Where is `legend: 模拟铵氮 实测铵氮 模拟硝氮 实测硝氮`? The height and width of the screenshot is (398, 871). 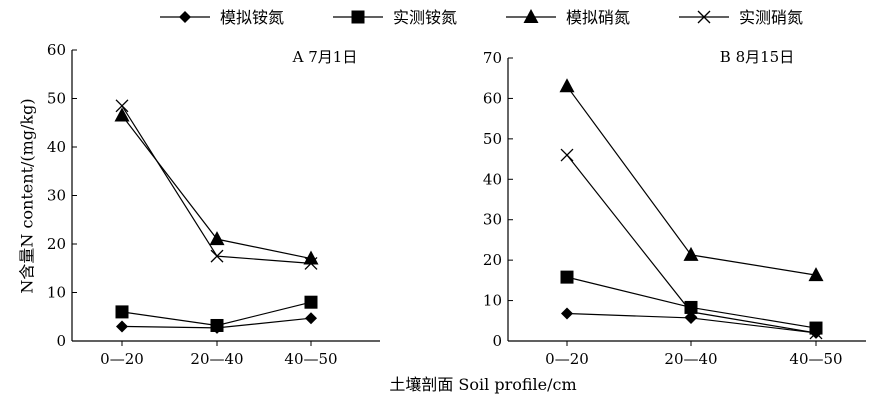
legend: 模拟铵氮 实测铵氮 模拟硝氮 实测硝氮 is located at coordinates (481, 17).